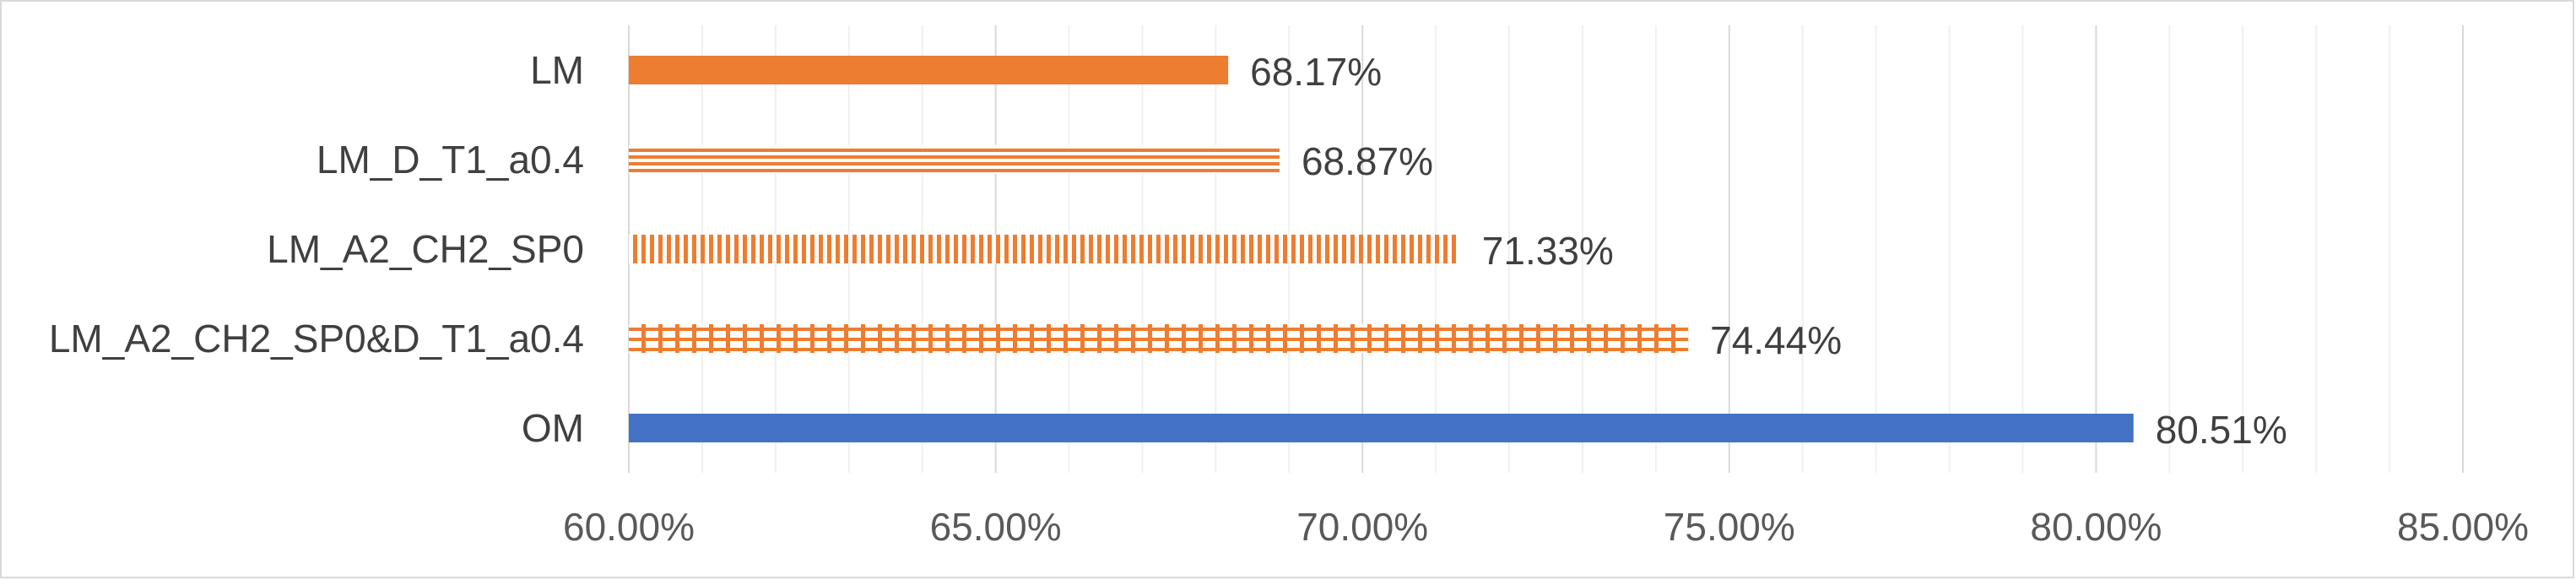 Image resolution: width=2576 pixels, height=580 pixels. Describe the element at coordinates (929, 70) in the screenshot. I see `bar-lm` at that location.